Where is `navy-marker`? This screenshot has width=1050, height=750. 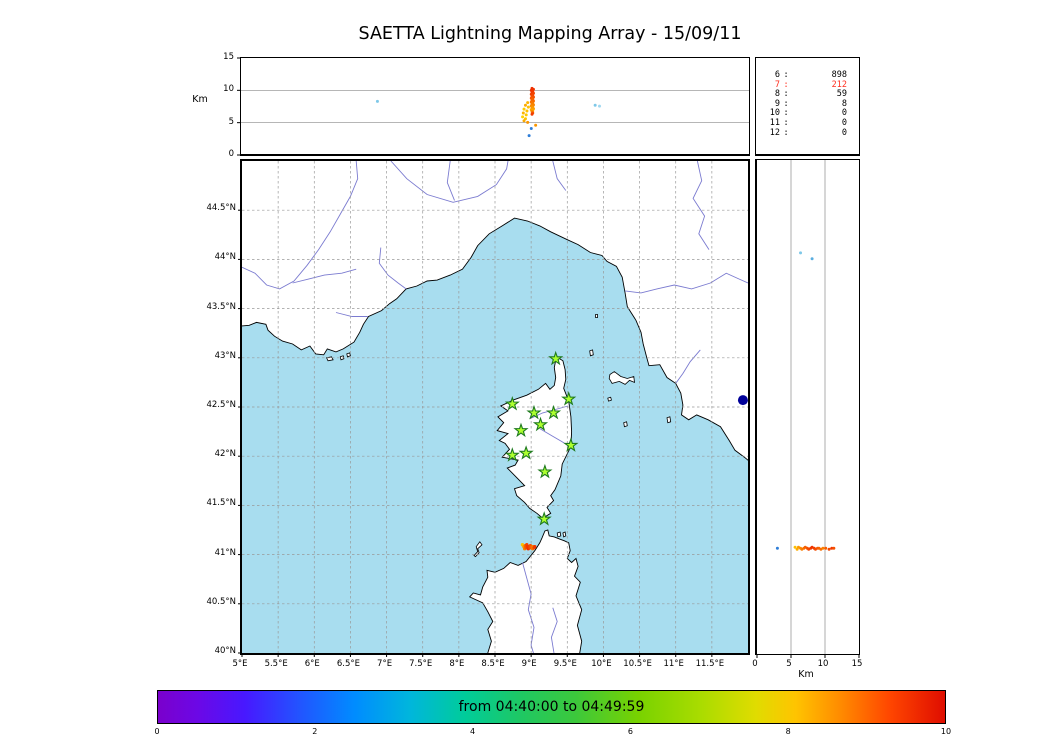
navy-marker is located at coordinates (742, 400).